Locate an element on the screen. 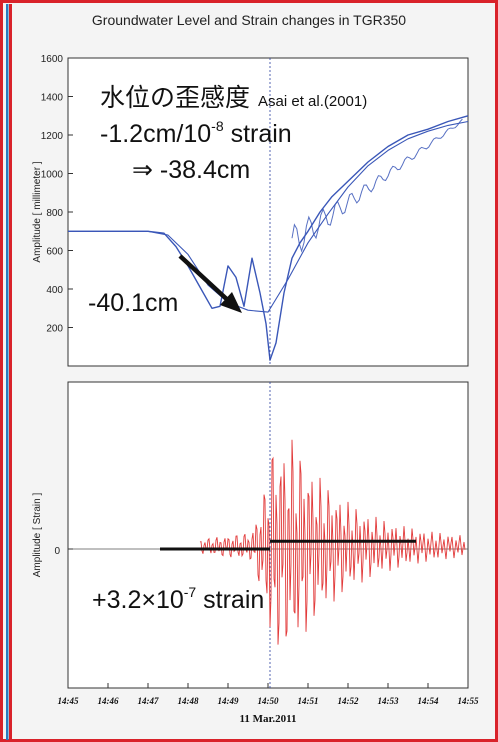 This screenshot has width=498, height=742. x-tick-label: 14:49 is located at coordinates (228, 701).